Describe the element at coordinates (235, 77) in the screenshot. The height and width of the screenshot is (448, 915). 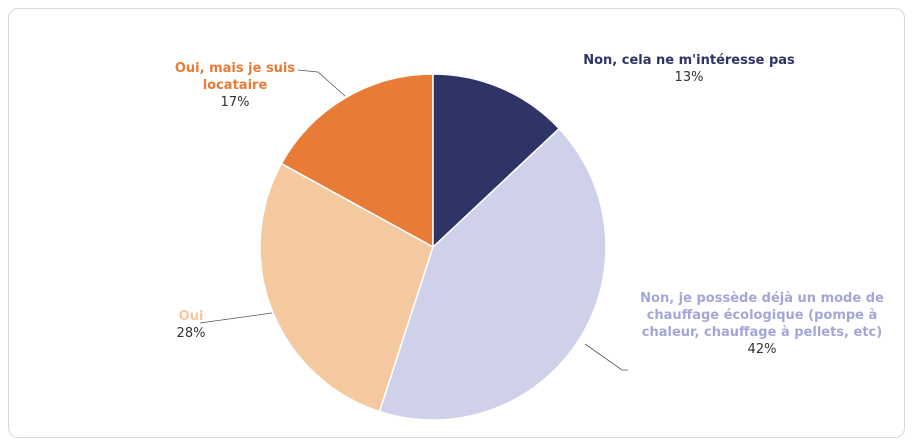
I see `category-label: Oui, mais je suis locataire` at that location.